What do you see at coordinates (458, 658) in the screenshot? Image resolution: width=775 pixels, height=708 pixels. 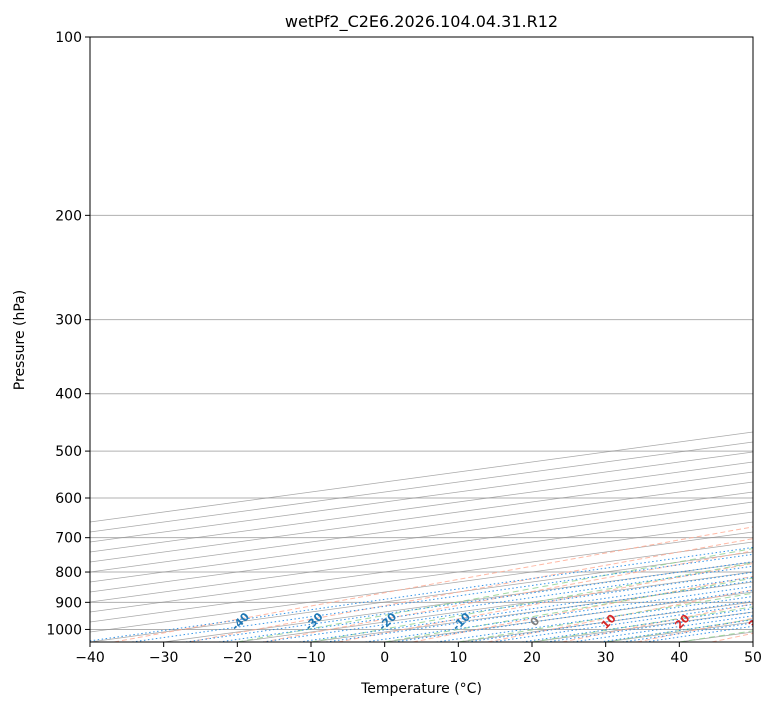 I see `x-tick-label: 10` at bounding box center [458, 658].